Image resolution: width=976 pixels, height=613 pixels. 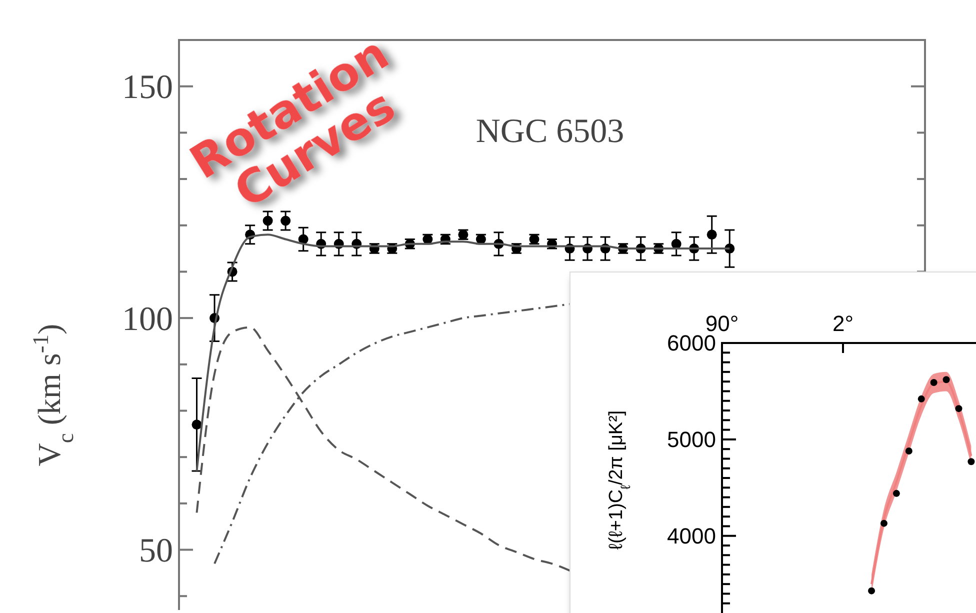 What do you see at coordinates (843, 323) in the screenshot?
I see `annotation: 2°` at bounding box center [843, 323].